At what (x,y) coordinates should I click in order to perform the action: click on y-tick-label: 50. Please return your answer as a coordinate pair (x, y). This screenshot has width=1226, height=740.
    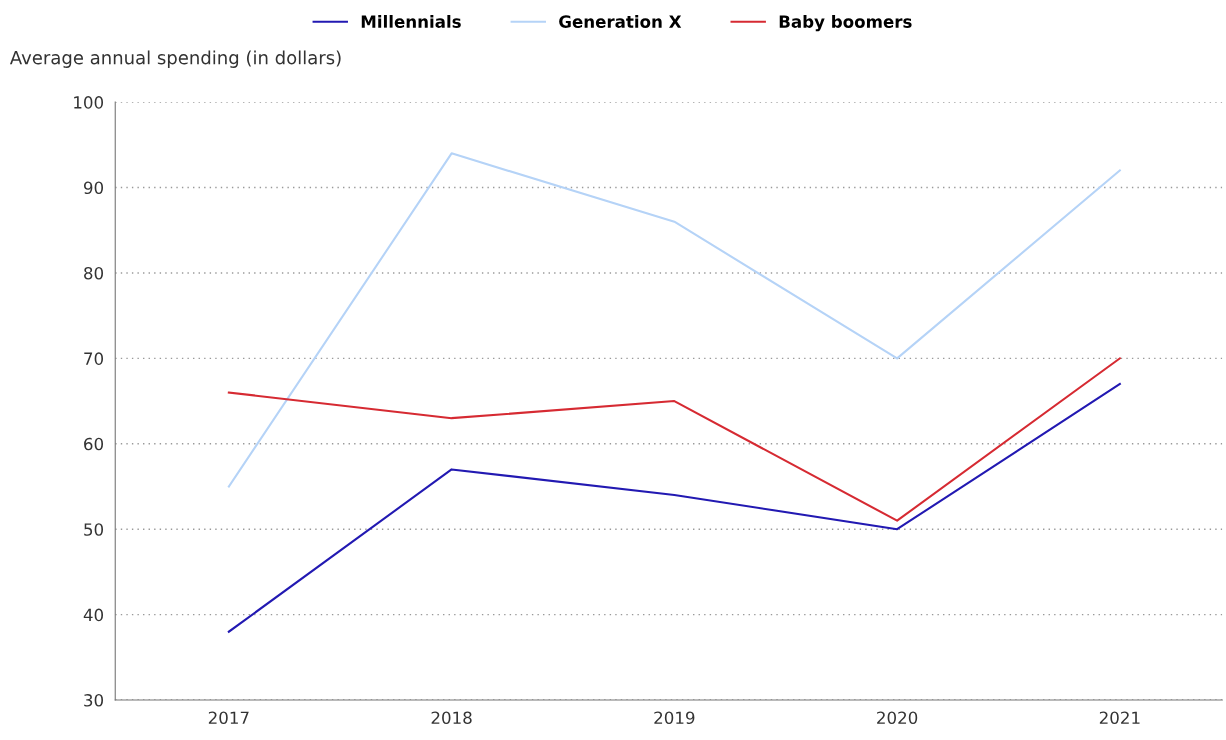
    Looking at the image, I should click on (94, 529).